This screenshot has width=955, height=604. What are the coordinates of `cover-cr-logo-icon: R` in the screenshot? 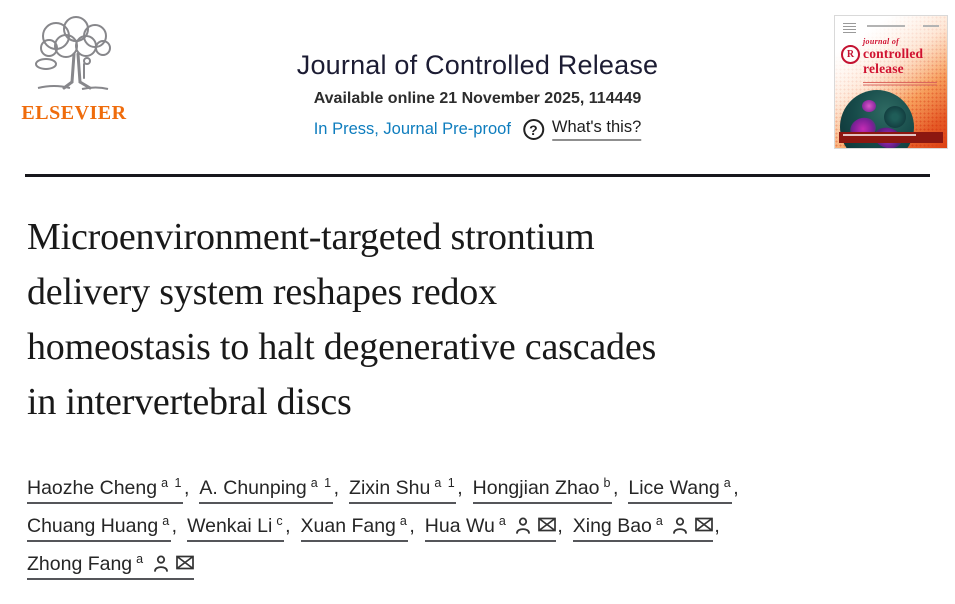 It's located at (850, 54).